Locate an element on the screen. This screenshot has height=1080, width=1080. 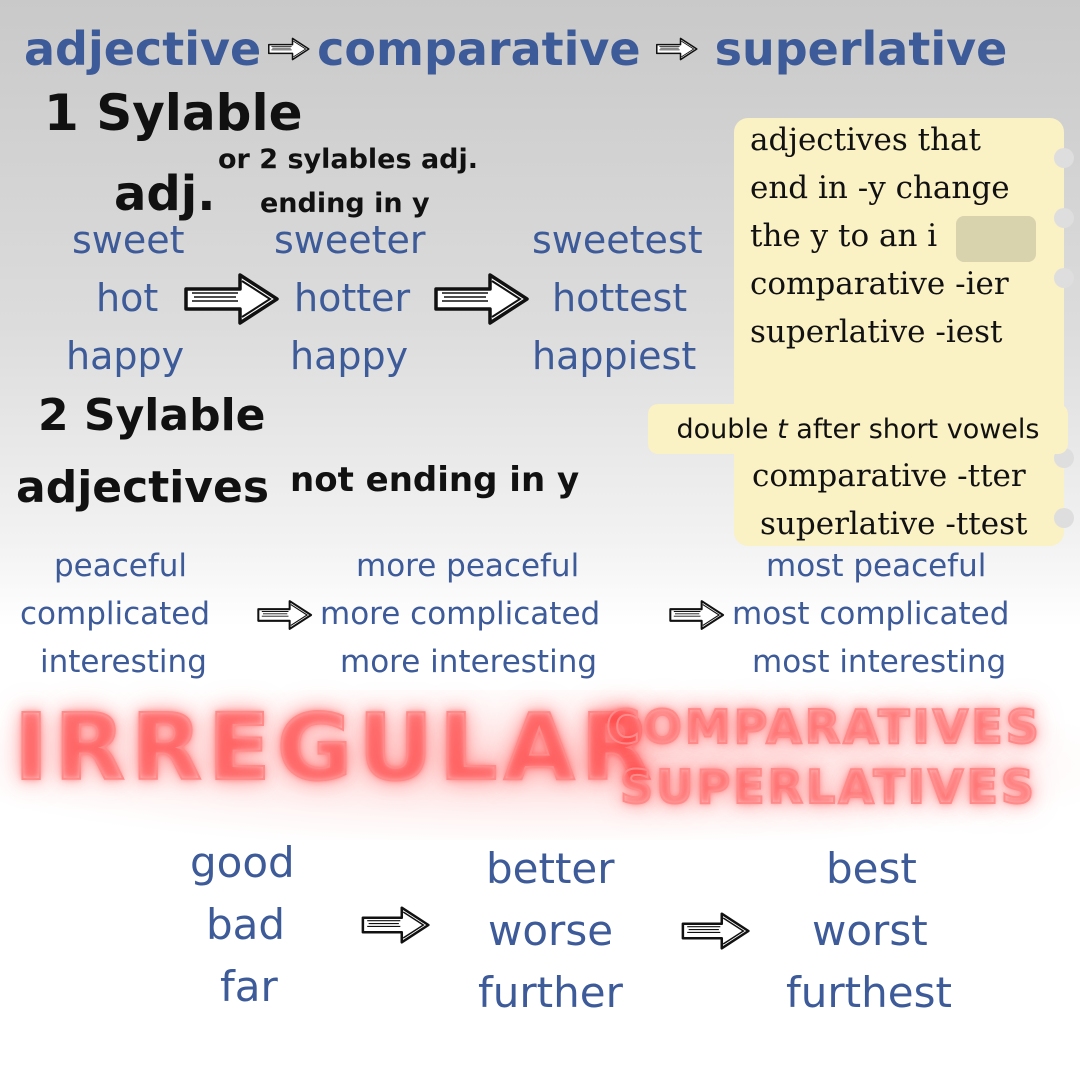
adj-hot: hot is located at coordinates (127, 298).